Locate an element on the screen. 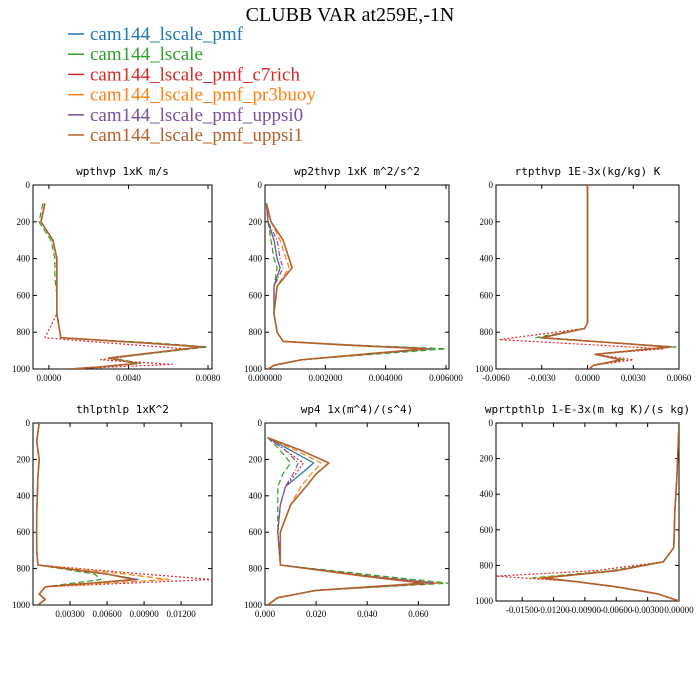 This screenshot has width=700, height=700. x-tick-label: 0.000000 is located at coordinates (265, 378).